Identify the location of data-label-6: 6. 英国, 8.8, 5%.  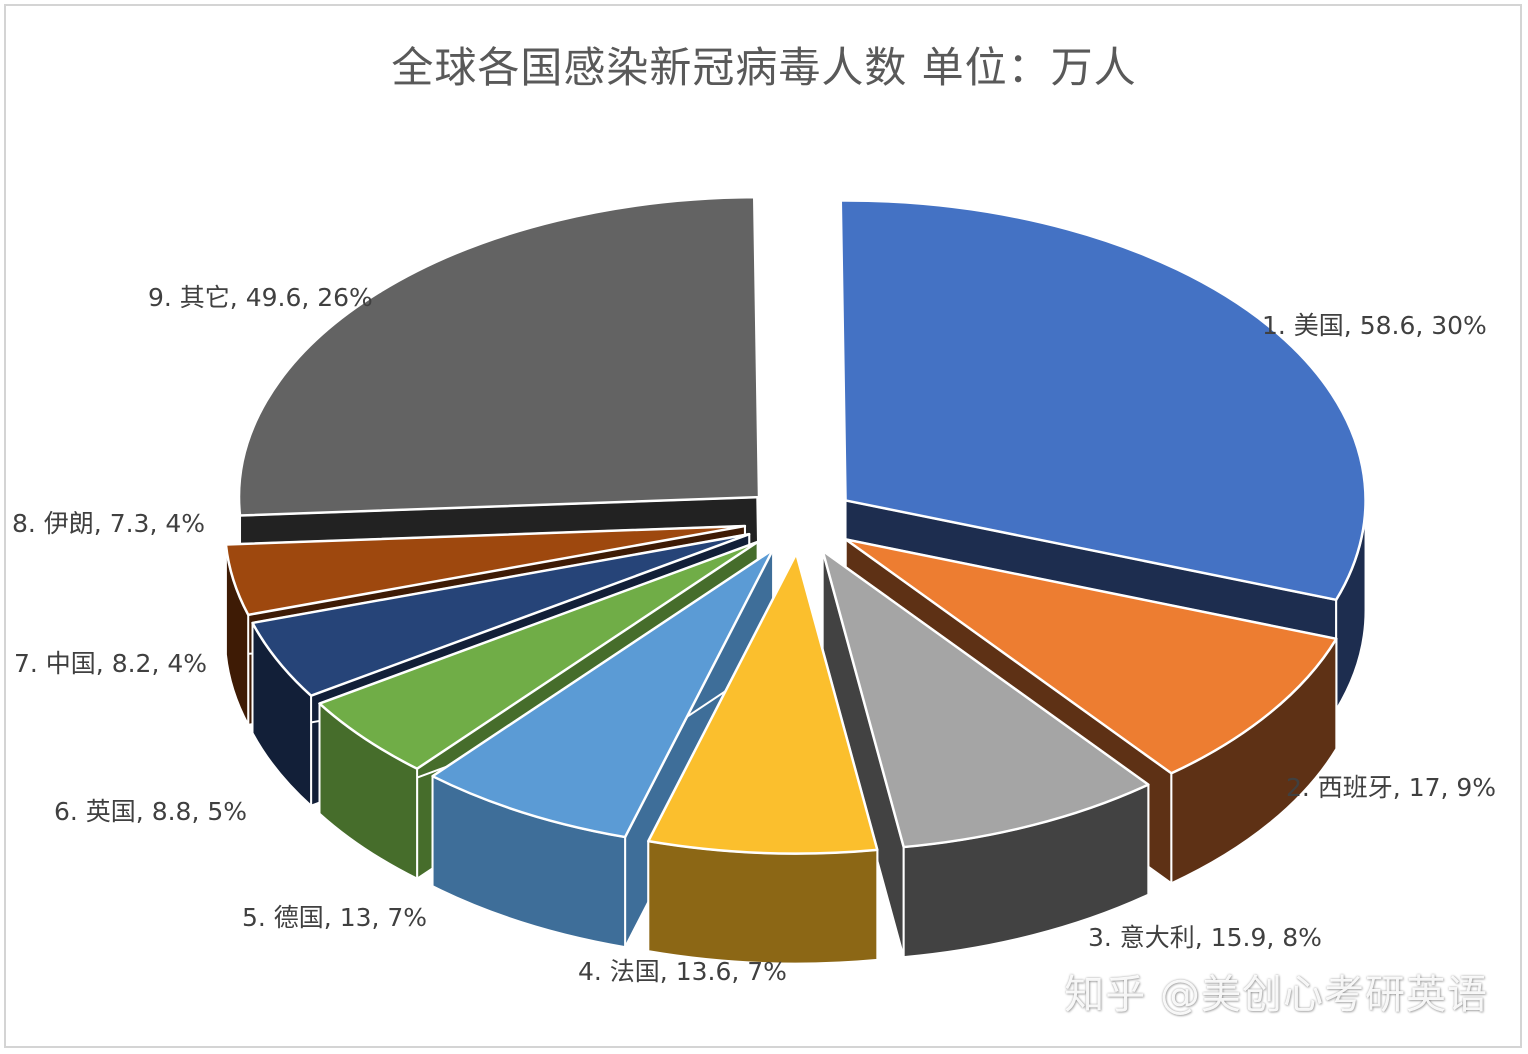
(150, 811).